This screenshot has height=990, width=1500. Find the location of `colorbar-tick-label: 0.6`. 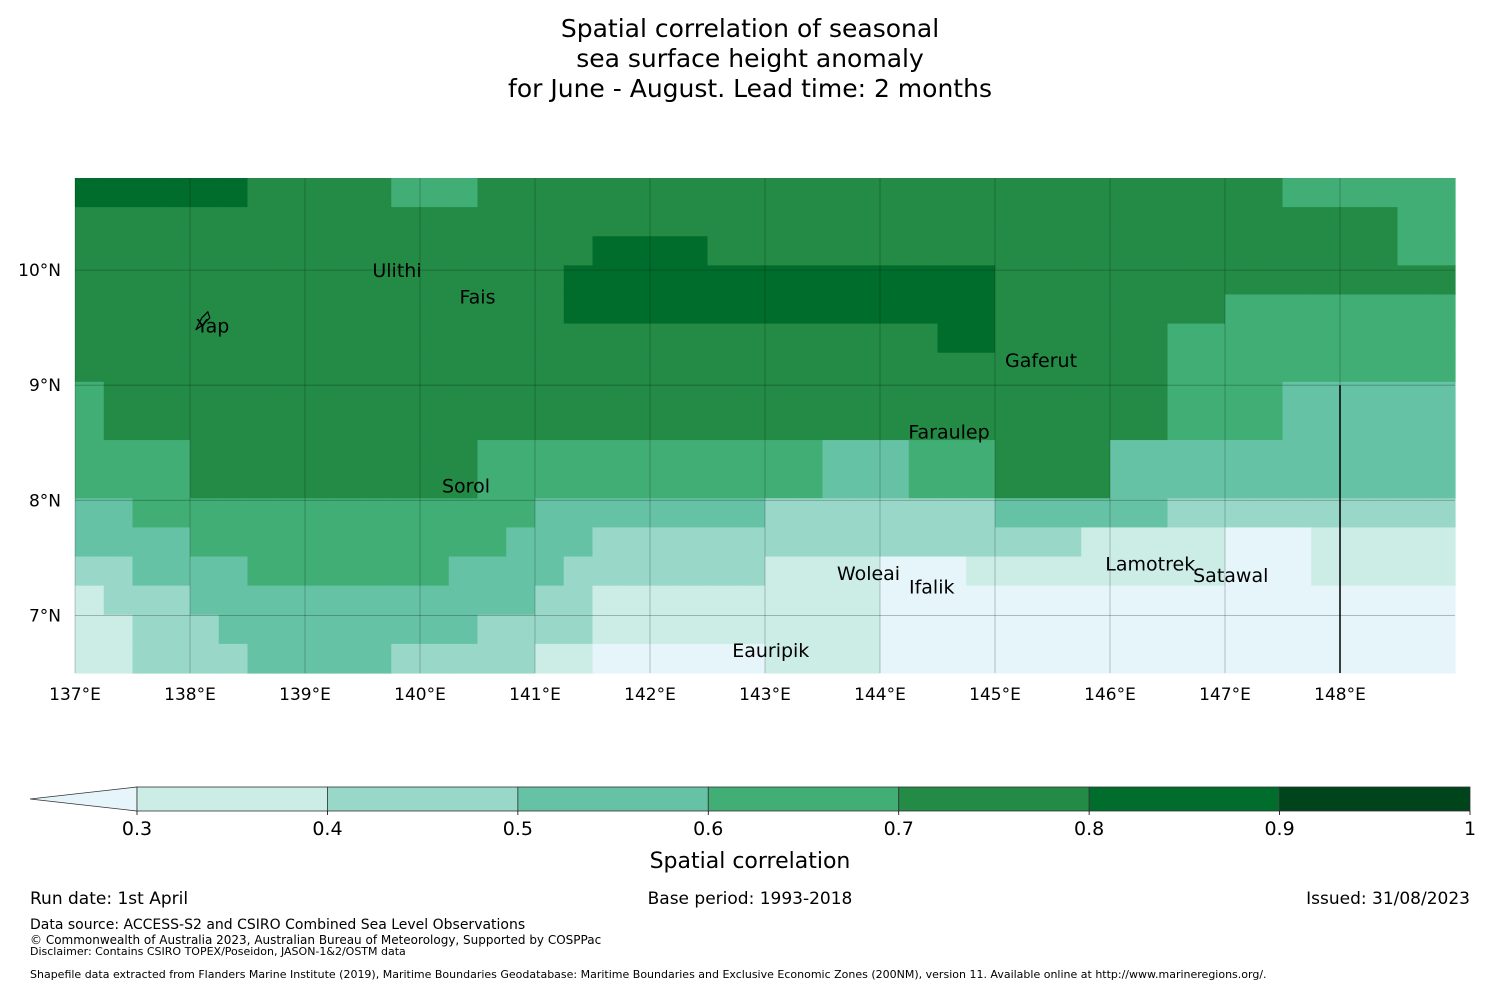

colorbar-tick-label: 0.6 is located at coordinates (708, 829).